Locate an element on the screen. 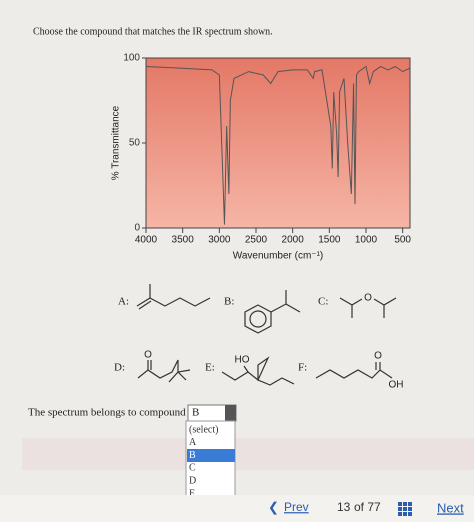 The width and height of the screenshot is (474, 522). compound-label: C: is located at coordinates (323, 302).